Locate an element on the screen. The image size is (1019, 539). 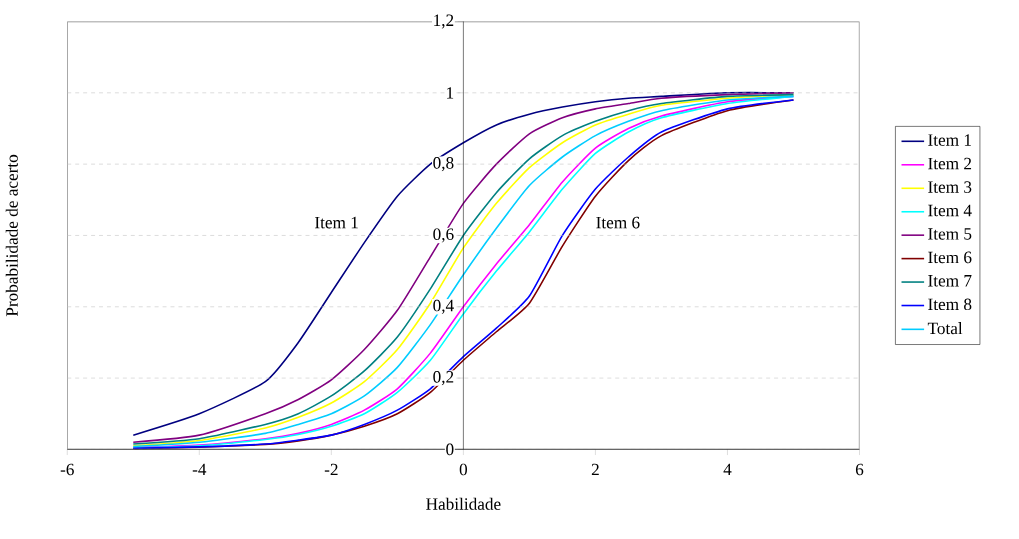
legend-label: Item 7 is located at coordinates (950, 281).